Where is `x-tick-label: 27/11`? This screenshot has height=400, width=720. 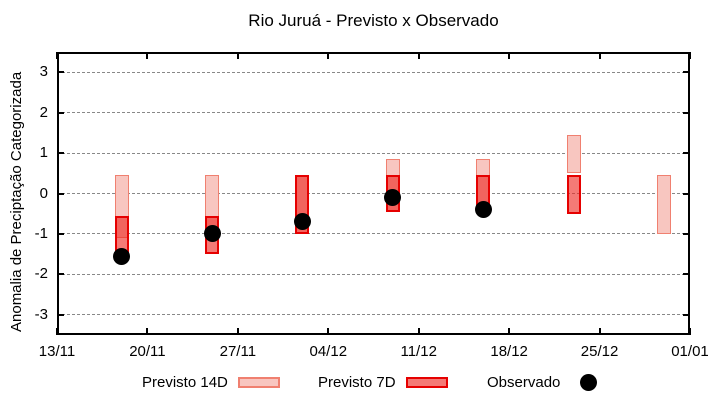
x-tick-label: 27/11 is located at coordinates (238, 351).